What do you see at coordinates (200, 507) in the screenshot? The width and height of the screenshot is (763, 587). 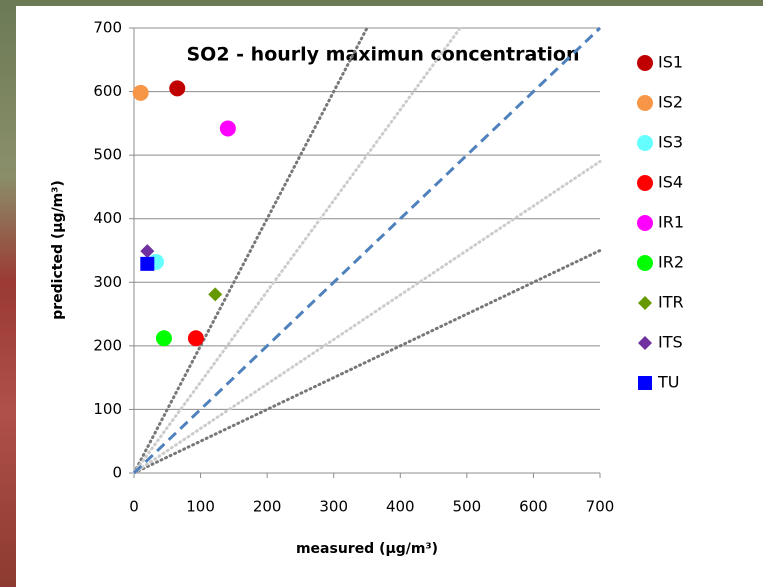 I see `x-tick-label: 100` at bounding box center [200, 507].